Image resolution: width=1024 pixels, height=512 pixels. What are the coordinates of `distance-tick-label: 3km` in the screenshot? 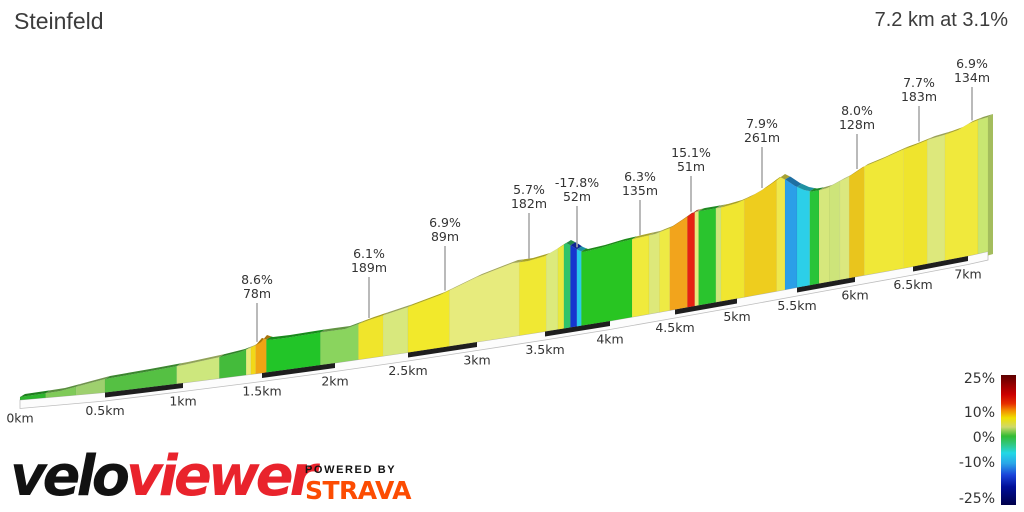 It's located at (476, 360).